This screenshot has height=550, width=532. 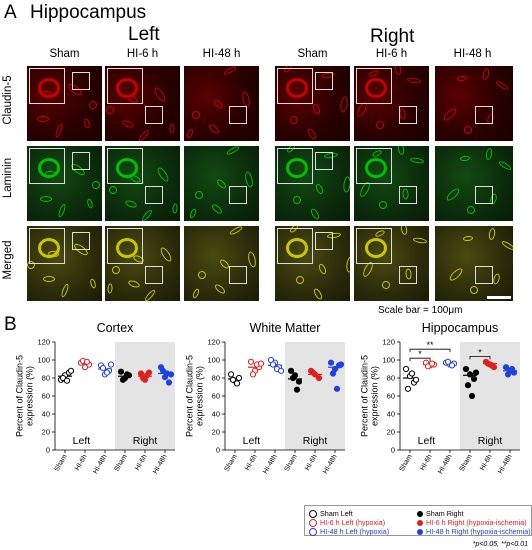 I want to click on chart-title: Hippocampus, so click(x=460, y=328).